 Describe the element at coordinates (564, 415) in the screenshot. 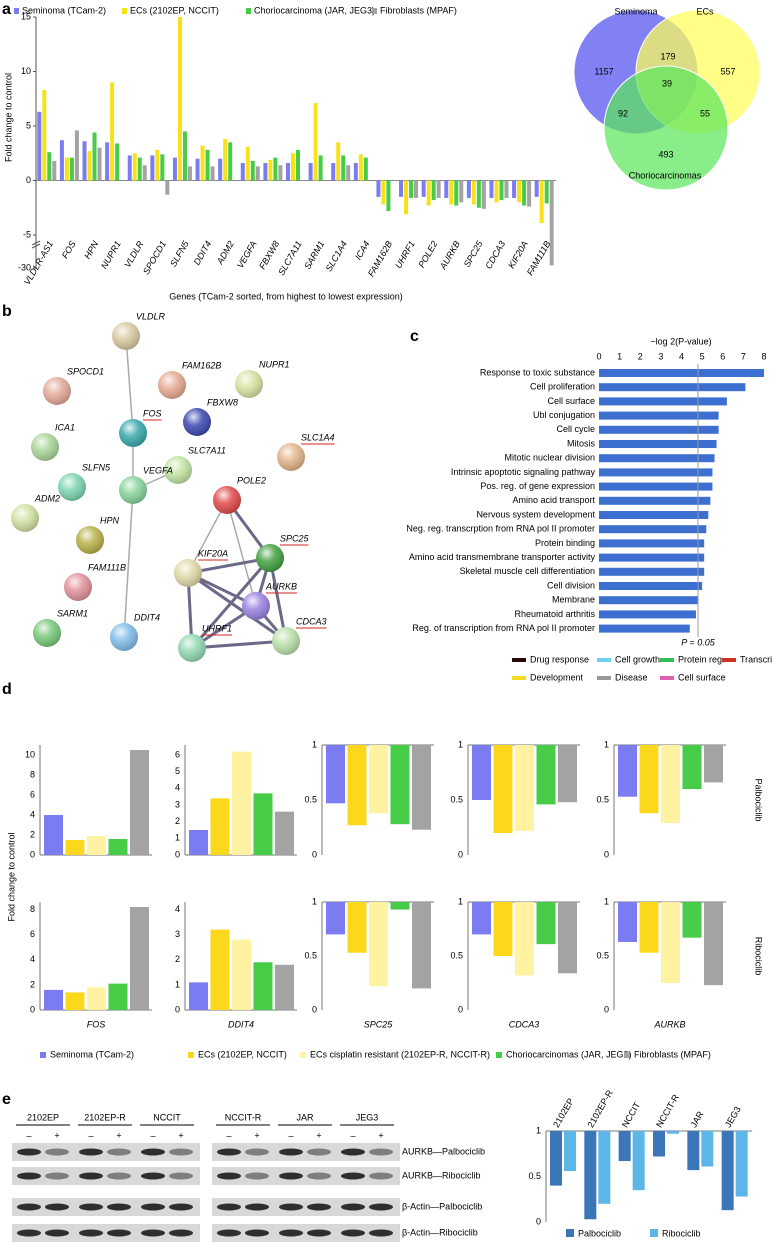

I see `y-tick-label: Ubl conjugation` at that location.